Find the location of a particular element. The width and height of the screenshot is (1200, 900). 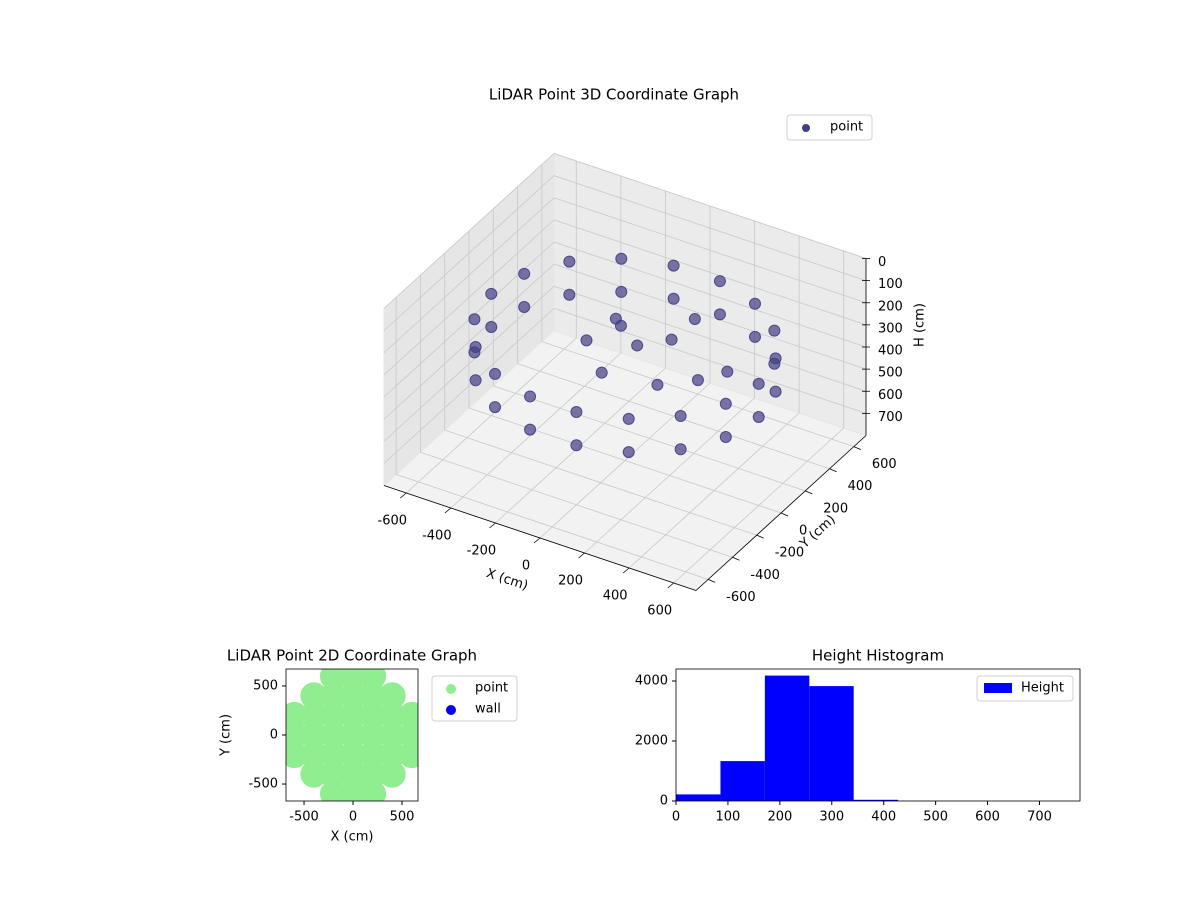

y-tick-label: 400 is located at coordinates (860, 486).